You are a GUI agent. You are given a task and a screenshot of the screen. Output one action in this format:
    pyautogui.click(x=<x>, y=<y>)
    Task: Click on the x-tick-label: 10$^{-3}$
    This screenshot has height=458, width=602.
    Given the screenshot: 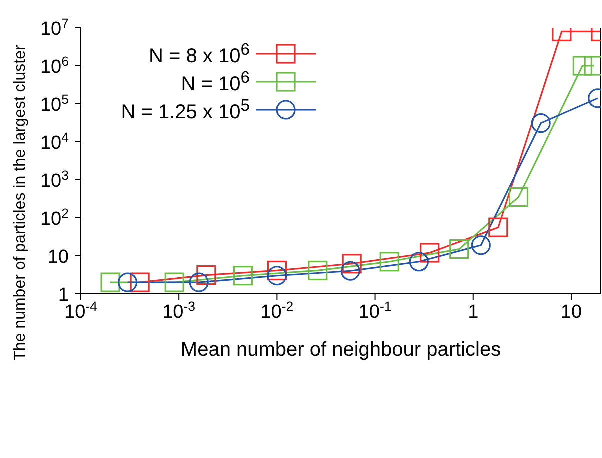 What is the action you would take?
    pyautogui.click(x=179, y=310)
    